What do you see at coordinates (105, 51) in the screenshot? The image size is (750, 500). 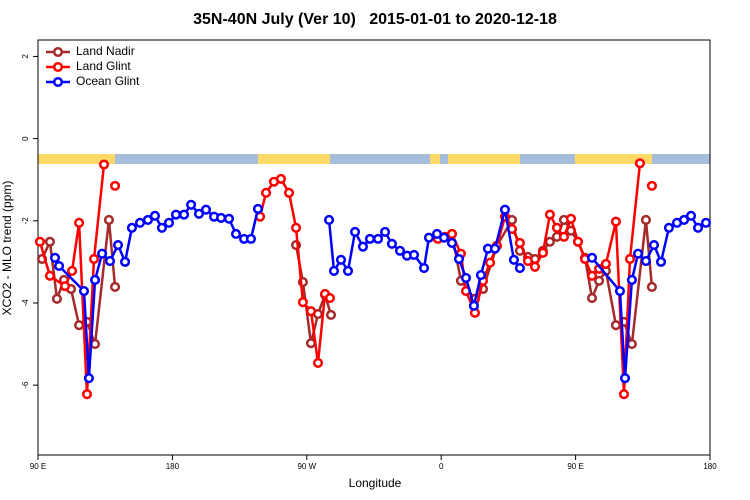 I see `legend-label: Land Nadir` at bounding box center [105, 51].